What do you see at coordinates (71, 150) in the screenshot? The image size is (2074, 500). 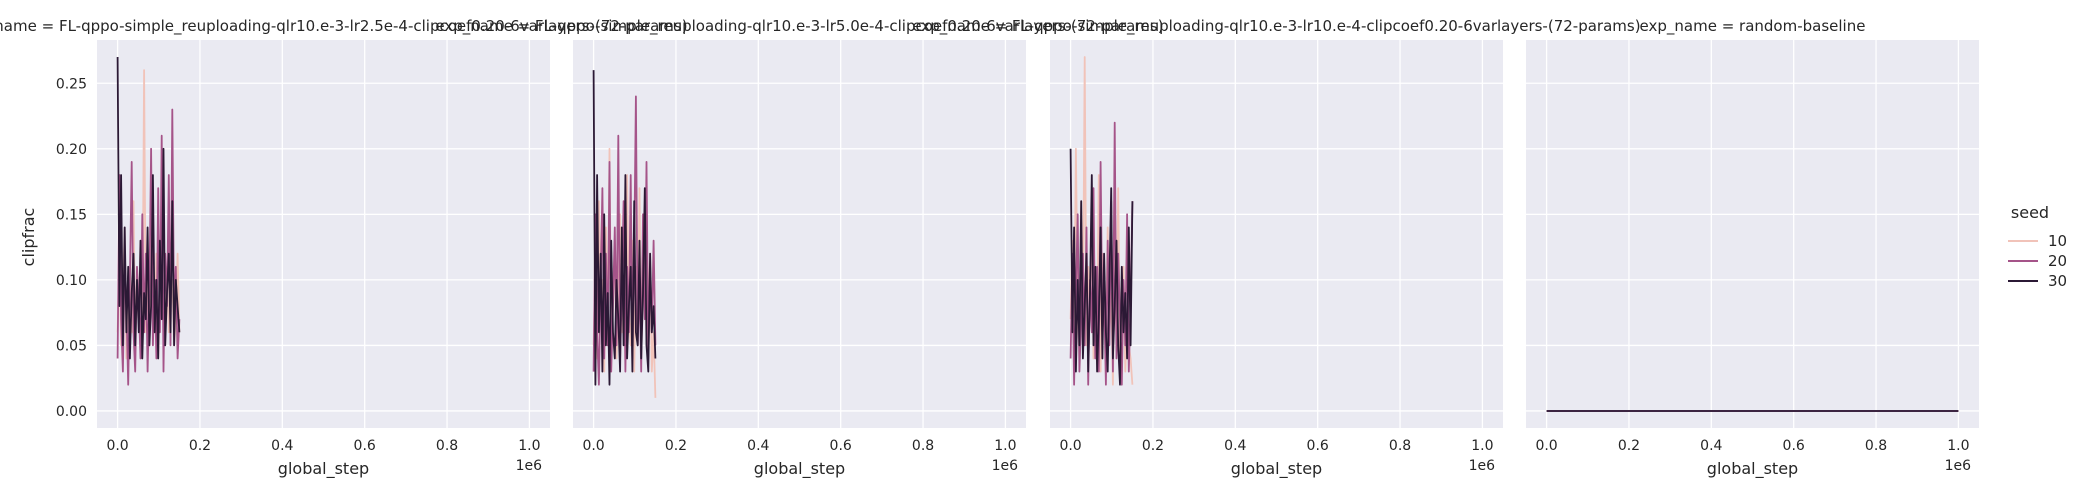 I see `y-tick-label: 0.20` at bounding box center [71, 150].